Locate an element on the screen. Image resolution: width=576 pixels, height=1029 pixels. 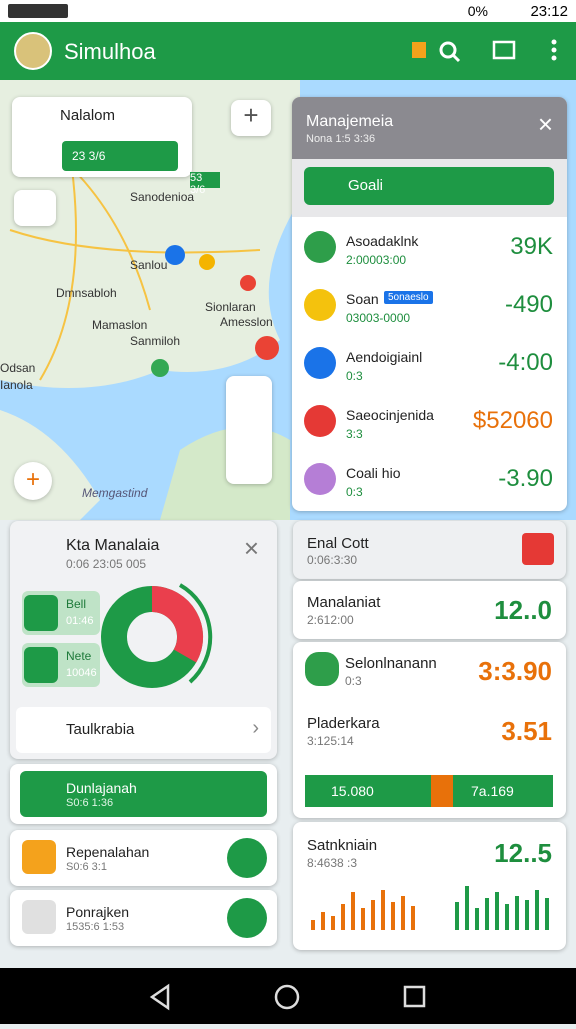
app-actions is located at coordinates (488, 52).